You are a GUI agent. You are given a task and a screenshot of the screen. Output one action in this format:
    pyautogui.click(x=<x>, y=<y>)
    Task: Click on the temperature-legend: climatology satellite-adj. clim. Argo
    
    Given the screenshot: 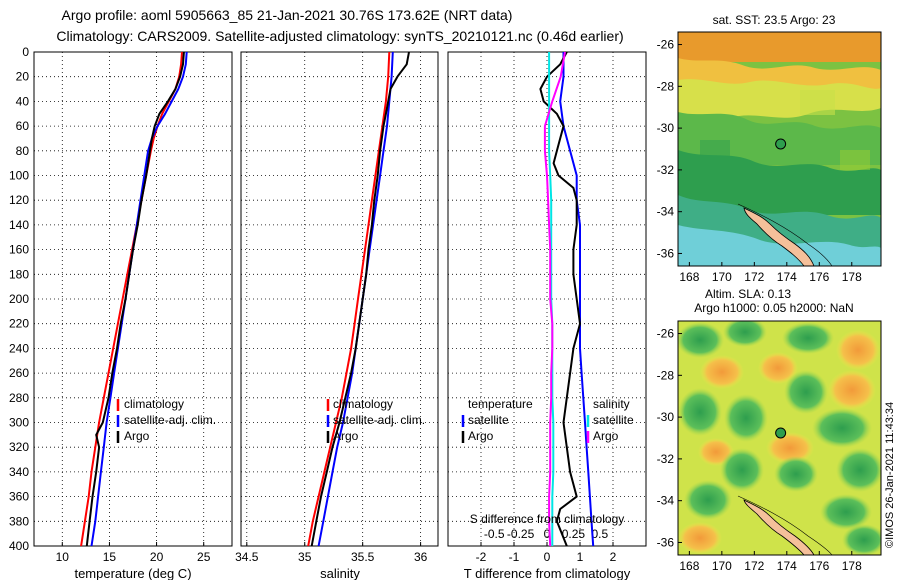 What is the action you would take?
    pyautogui.click(x=166, y=420)
    